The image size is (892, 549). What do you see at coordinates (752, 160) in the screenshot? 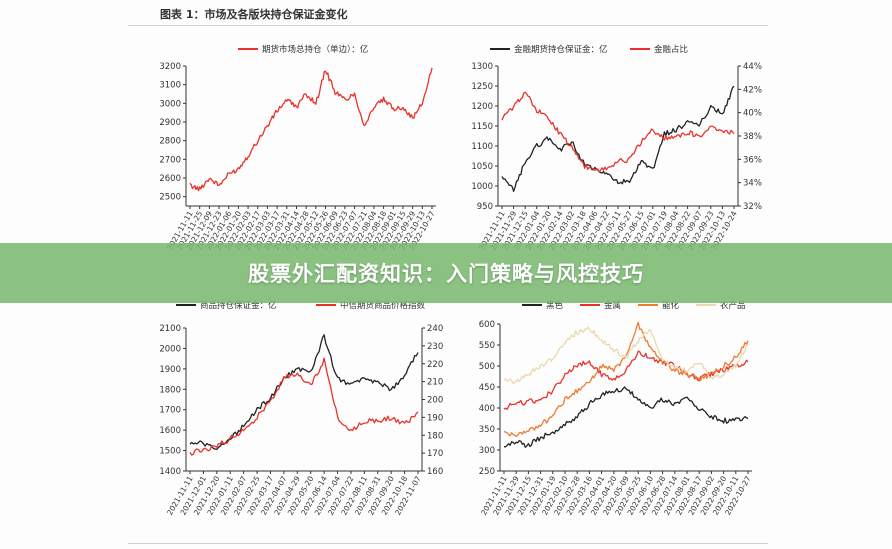
I see `y-right-tick-label: 36%` at bounding box center [752, 160].